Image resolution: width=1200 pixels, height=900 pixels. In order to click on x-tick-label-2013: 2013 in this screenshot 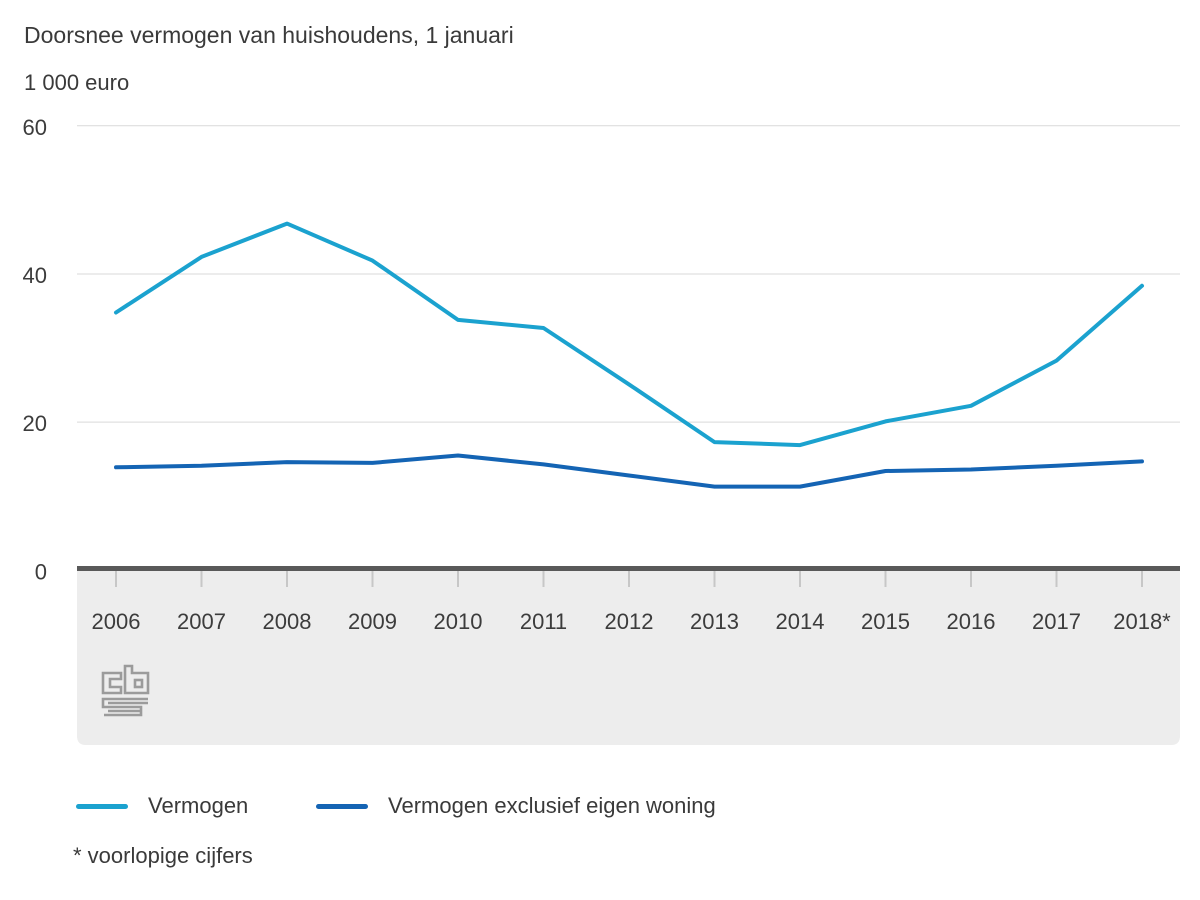, I will do `click(714, 621)`.